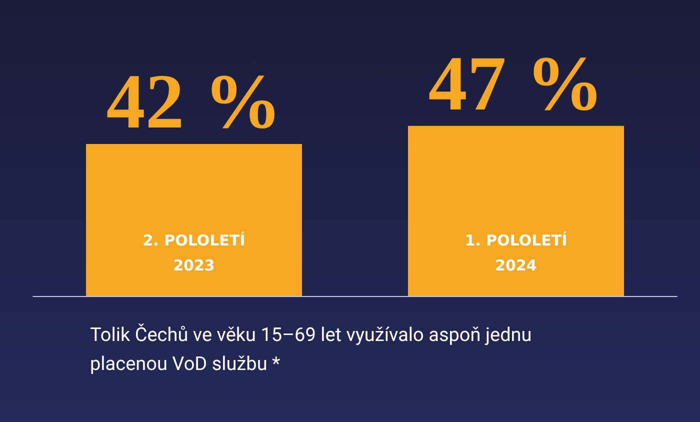  Describe the element at coordinates (516, 253) in the screenshot. I see `x-tick-label: 1. POLOLETÍ 2024` at that location.